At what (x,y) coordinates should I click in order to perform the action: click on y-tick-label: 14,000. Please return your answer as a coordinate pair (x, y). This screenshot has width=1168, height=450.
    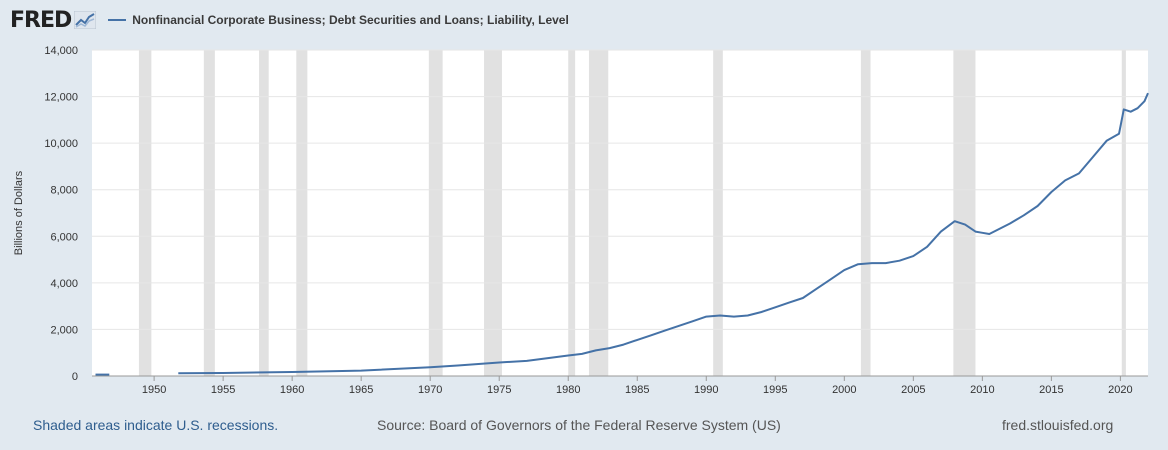
    Looking at the image, I should click on (61, 51).